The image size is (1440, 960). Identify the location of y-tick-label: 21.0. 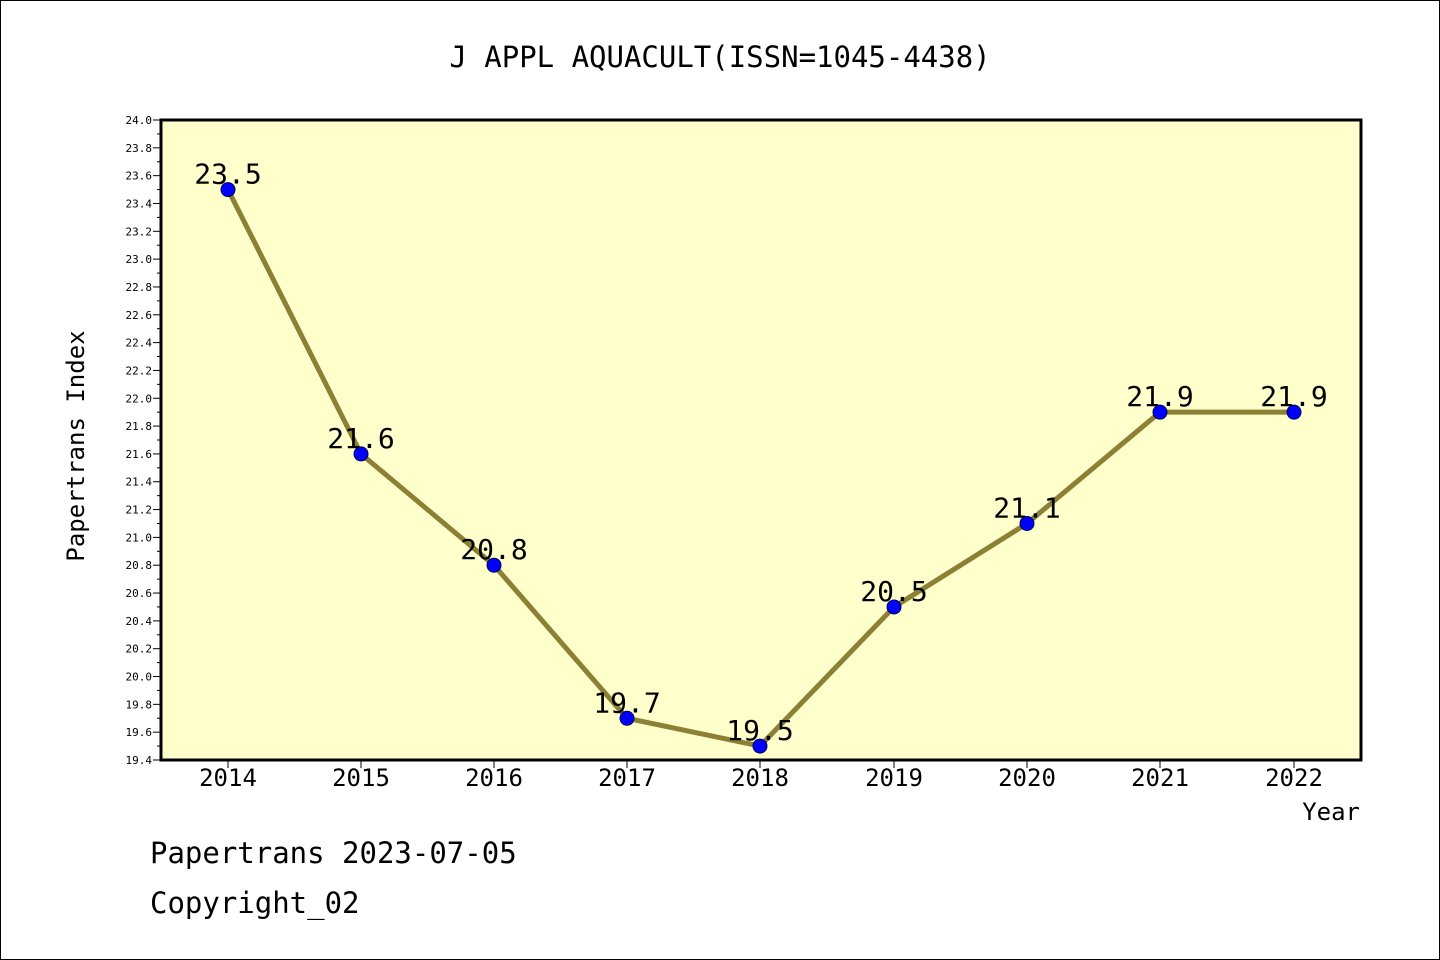
(139, 537).